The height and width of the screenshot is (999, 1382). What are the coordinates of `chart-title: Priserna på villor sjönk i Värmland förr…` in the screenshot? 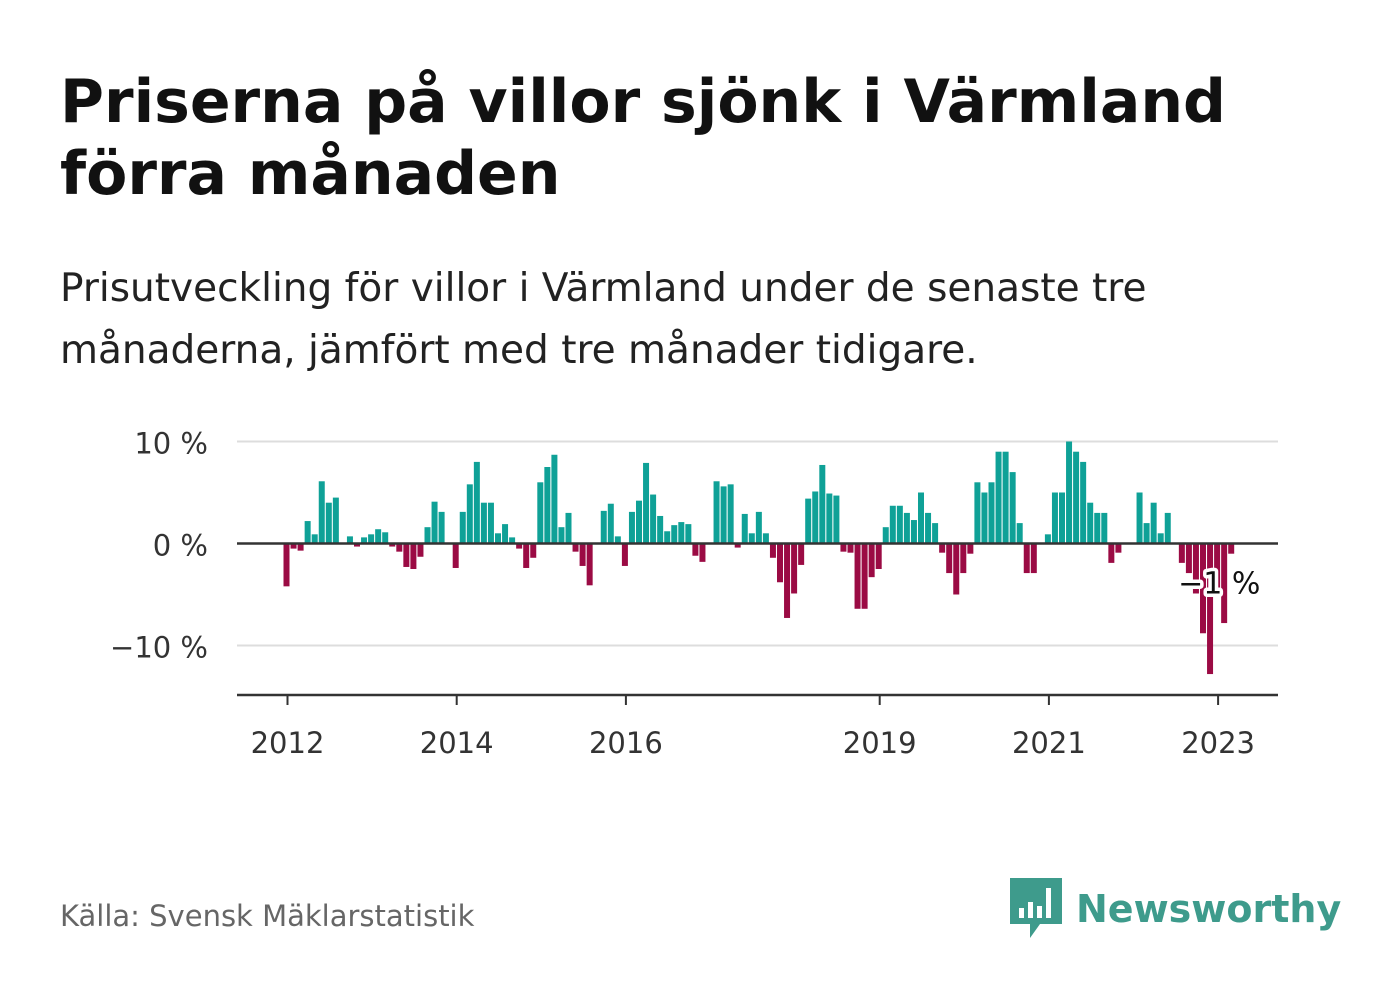 It's located at (643, 138).